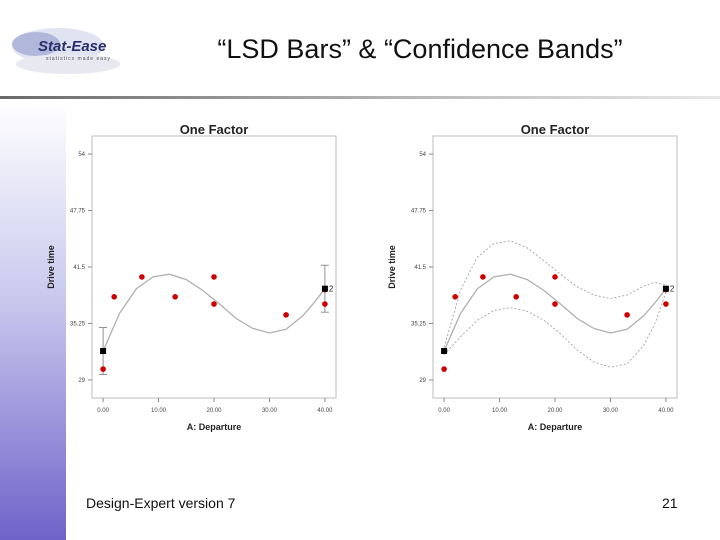  I want to click on stat-ease-logo: Stat-Ease statistics made easy, so click(66, 51).